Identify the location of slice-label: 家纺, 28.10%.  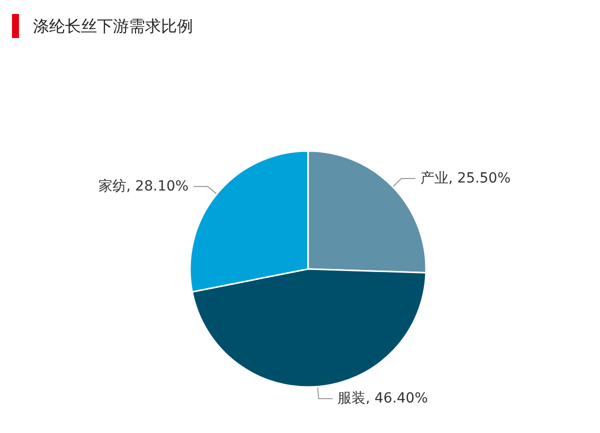
(143, 186).